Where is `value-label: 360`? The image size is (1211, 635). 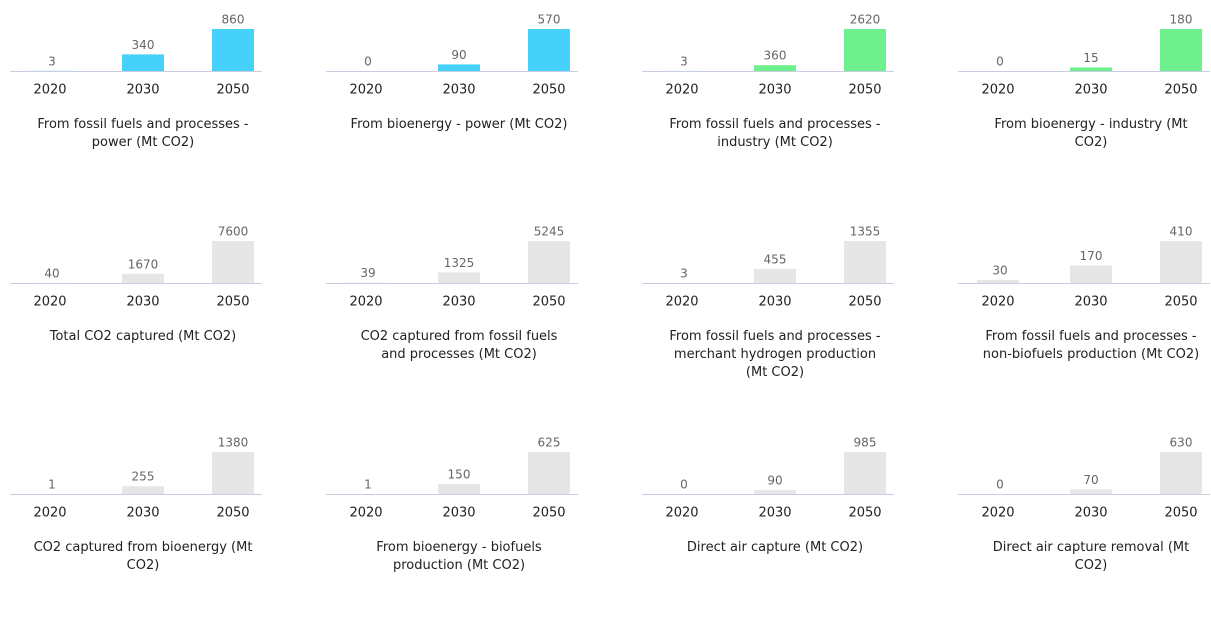 value-label: 360 is located at coordinates (775, 56).